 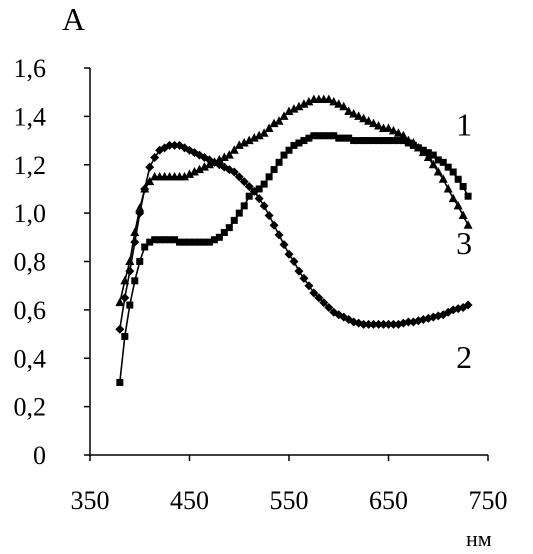 What do you see at coordinates (189, 500) in the screenshot?
I see `x-tick-label: 450` at bounding box center [189, 500].